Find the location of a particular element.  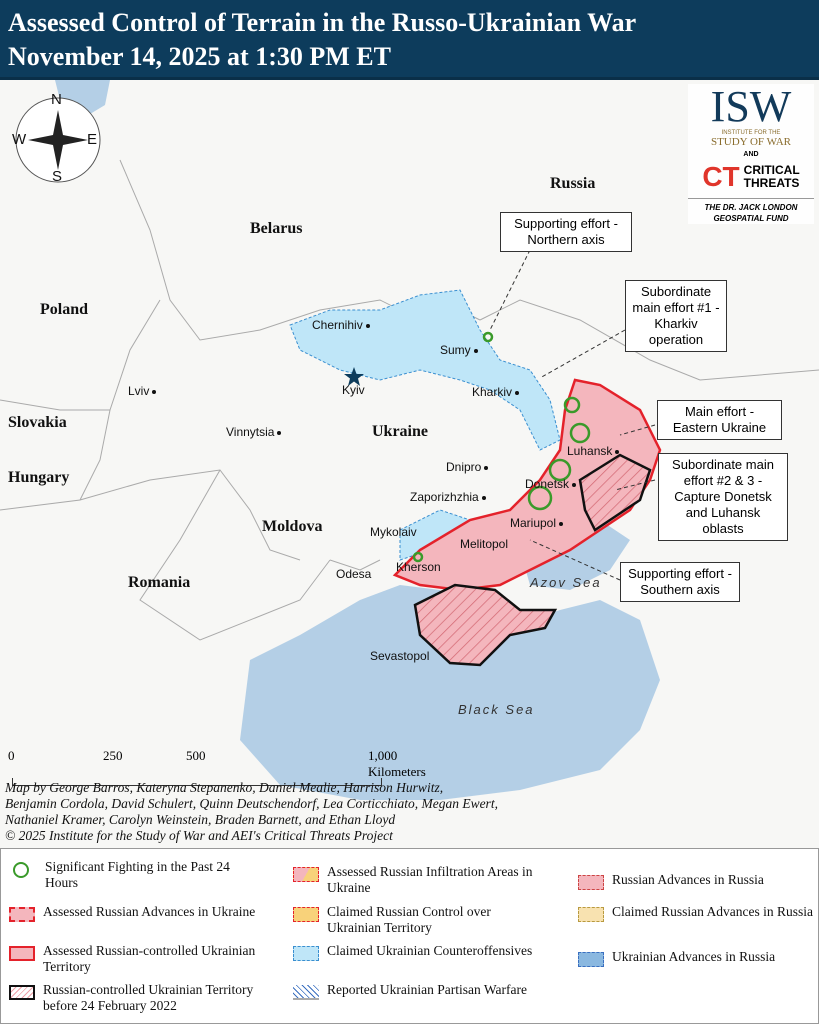

legend-claimed-russian-in-russia: Claimed Russian Advances in Russia is located at coordinates (698, 913).